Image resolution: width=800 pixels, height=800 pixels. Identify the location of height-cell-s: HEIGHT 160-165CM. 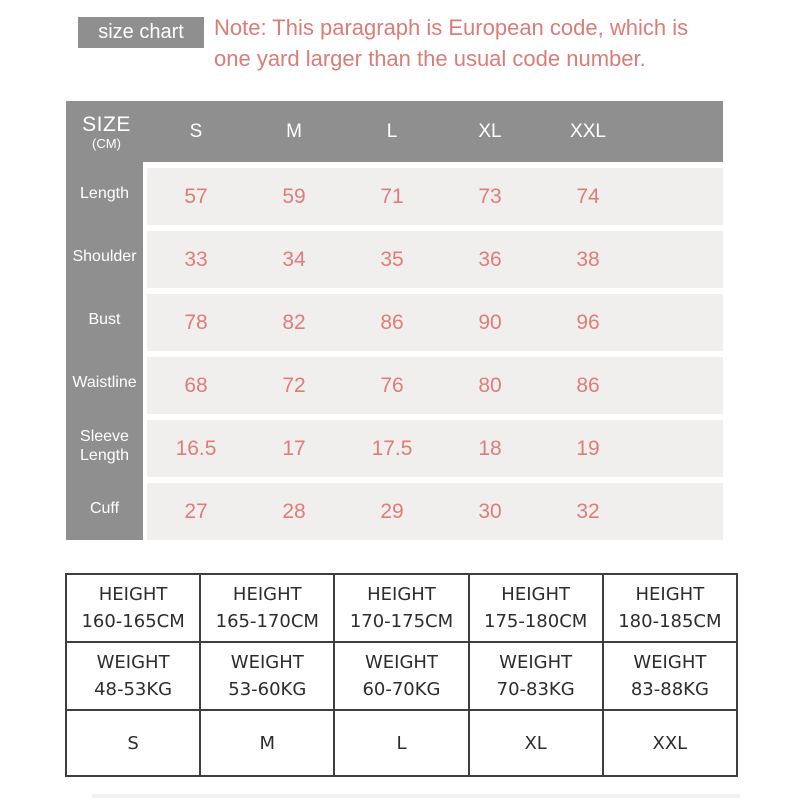
(133, 608).